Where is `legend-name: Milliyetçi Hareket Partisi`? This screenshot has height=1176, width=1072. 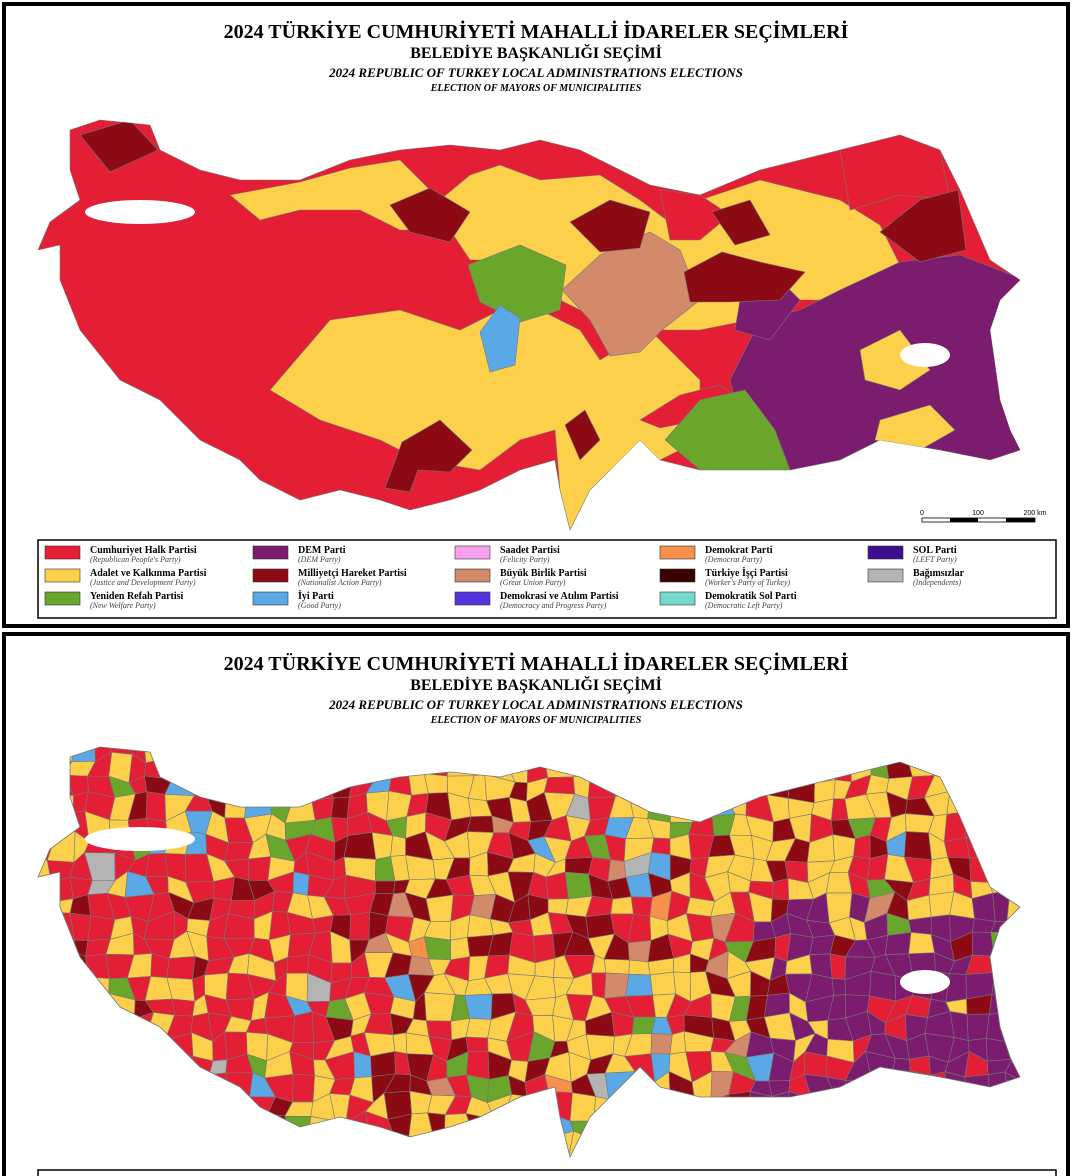 legend-name: Milliyetçi Hareket Partisi is located at coordinates (352, 573).